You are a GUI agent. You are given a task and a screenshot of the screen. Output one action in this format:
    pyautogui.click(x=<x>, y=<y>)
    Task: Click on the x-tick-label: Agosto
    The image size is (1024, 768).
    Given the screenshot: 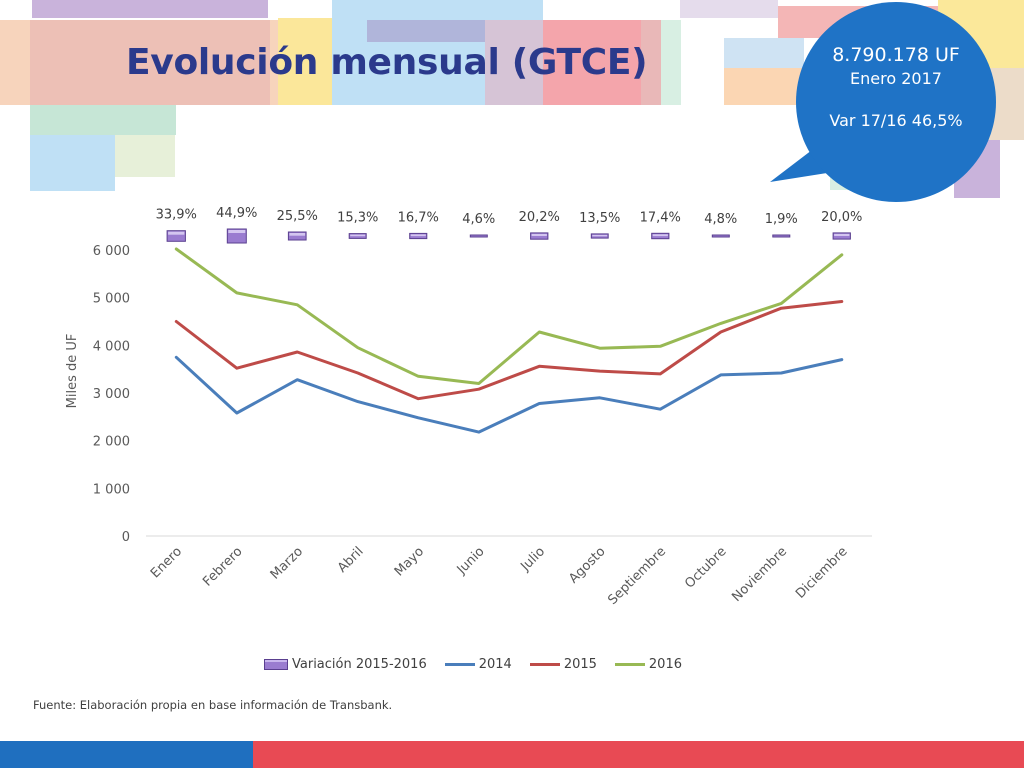 What is the action you would take?
    pyautogui.click(x=587, y=565)
    